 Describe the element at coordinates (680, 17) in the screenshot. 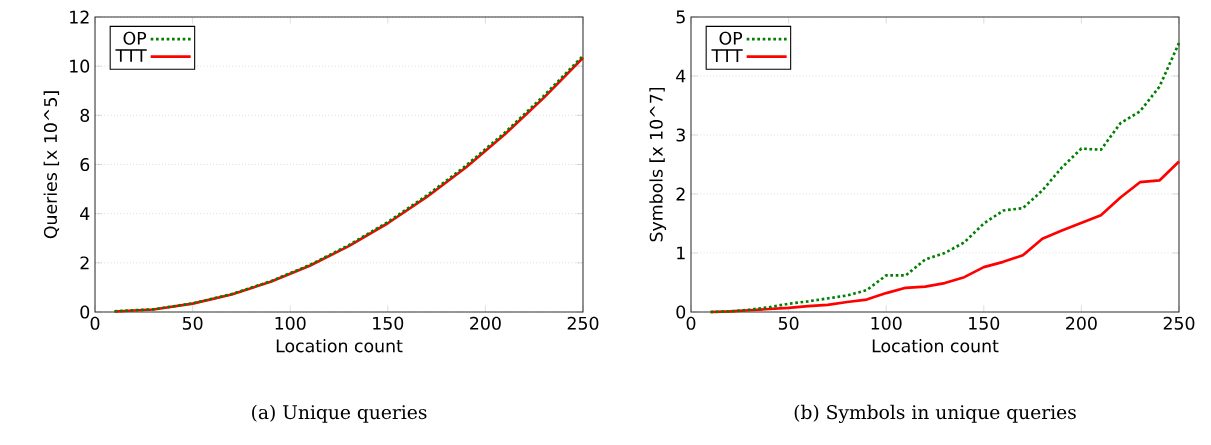

I see `y-tick-label: 5` at that location.